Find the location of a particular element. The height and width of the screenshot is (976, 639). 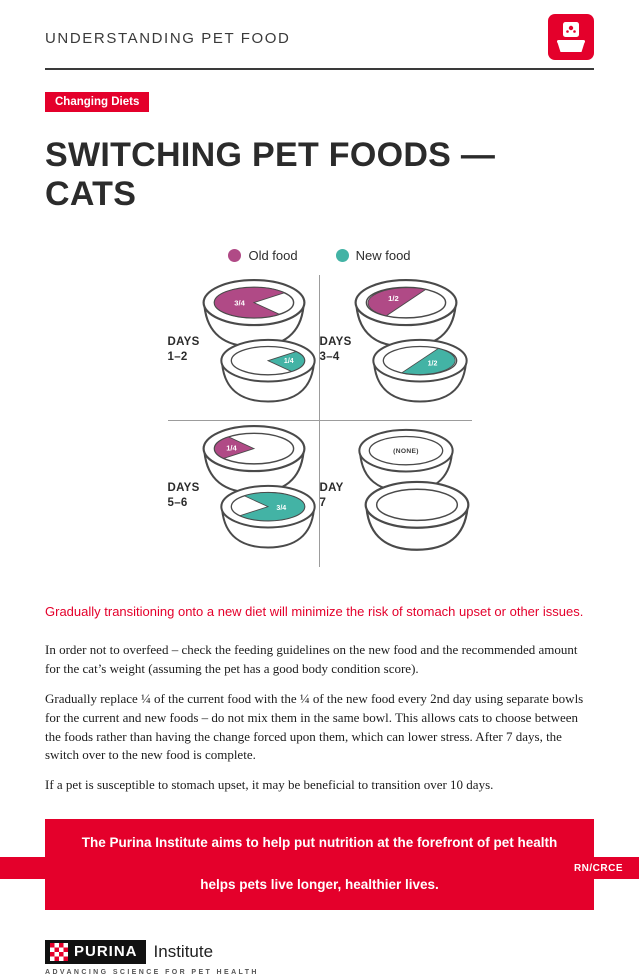

legend-old-label: Old food is located at coordinates (273, 255).